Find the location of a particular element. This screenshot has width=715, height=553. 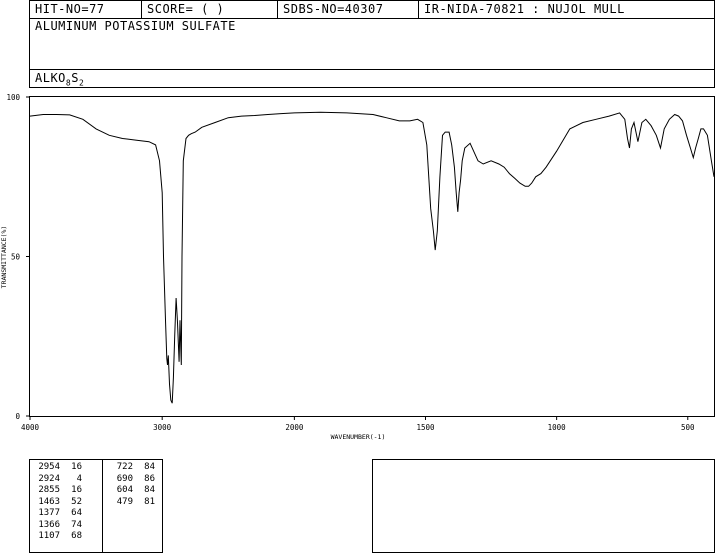

peak-row: 479 81 is located at coordinates (129, 503).